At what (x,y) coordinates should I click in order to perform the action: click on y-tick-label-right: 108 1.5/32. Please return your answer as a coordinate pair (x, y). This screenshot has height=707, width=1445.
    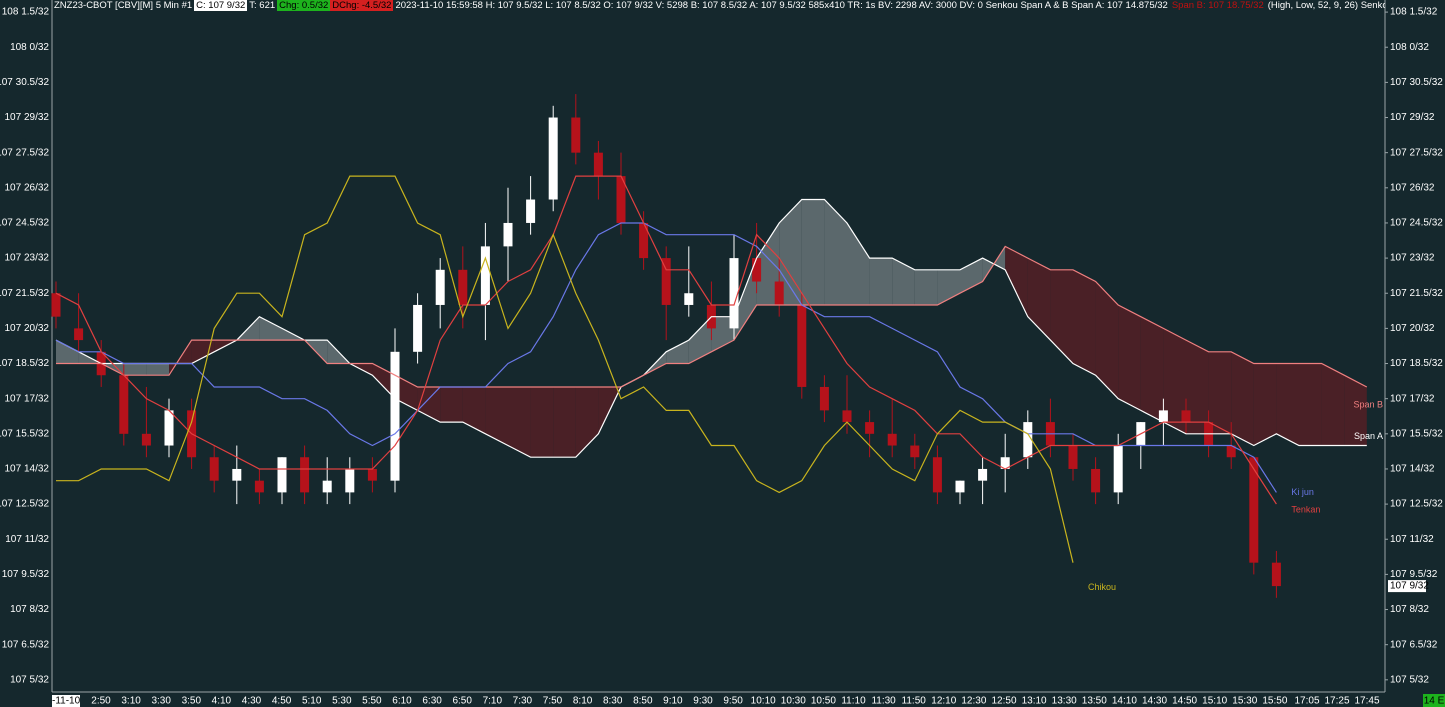
    Looking at the image, I should click on (1414, 12).